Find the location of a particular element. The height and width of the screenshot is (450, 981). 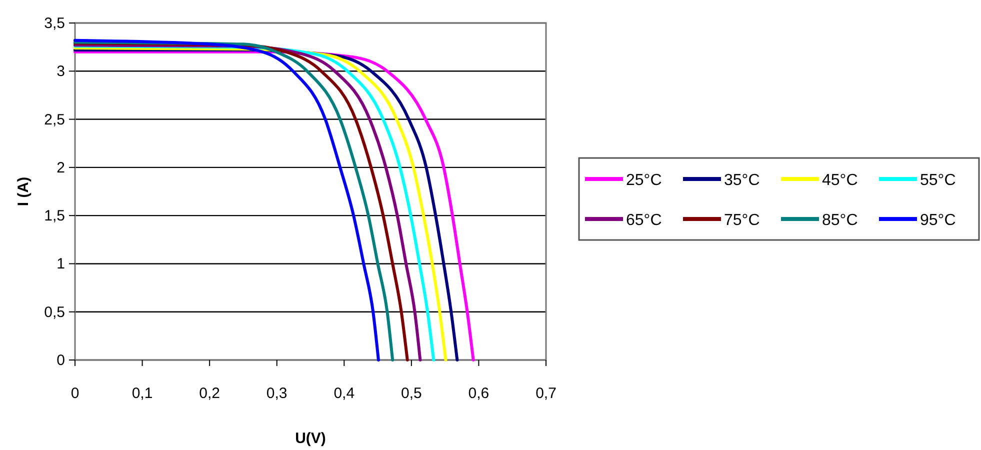

x-axis-title: U(V) is located at coordinates (310, 438).